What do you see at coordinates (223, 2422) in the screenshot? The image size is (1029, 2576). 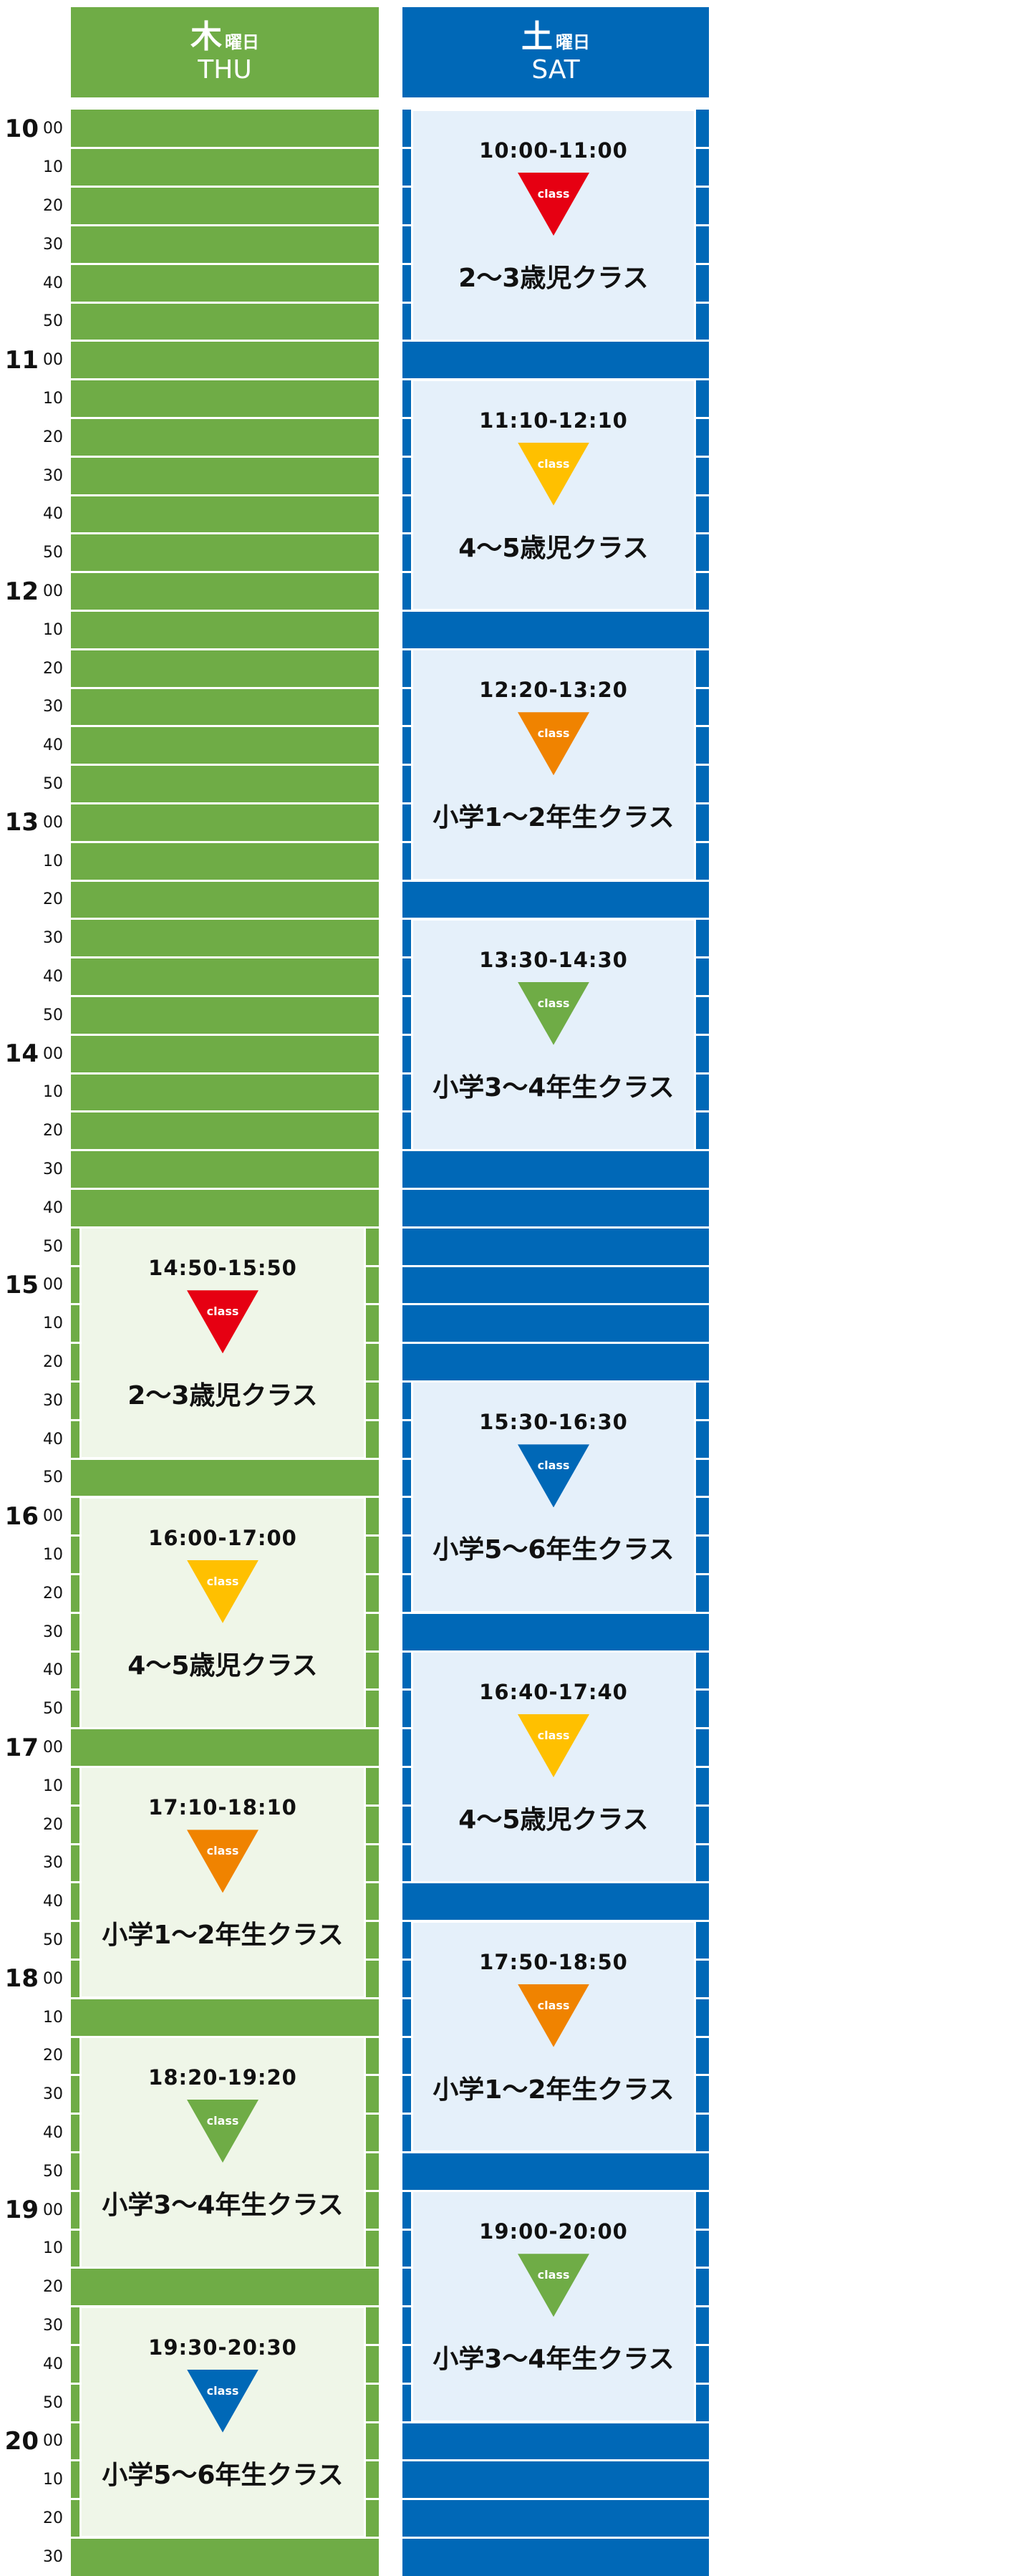 I see `class-card: 19:30-20:30 class 小学5～6年生クラス` at bounding box center [223, 2422].